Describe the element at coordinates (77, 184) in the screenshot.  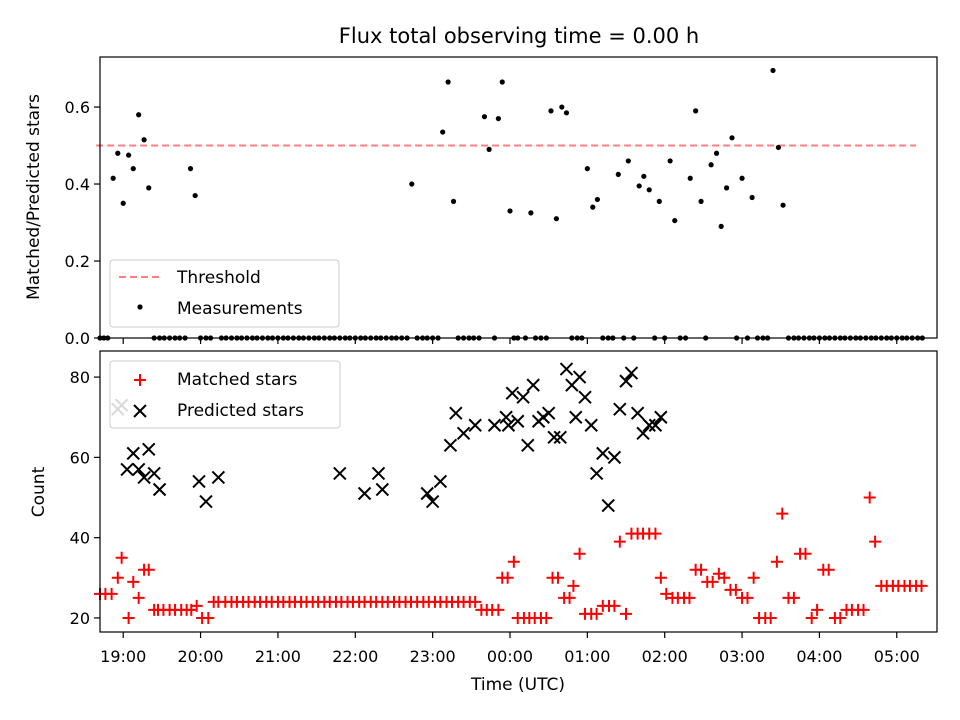
I see `y-tick-label: 0.4` at that location.